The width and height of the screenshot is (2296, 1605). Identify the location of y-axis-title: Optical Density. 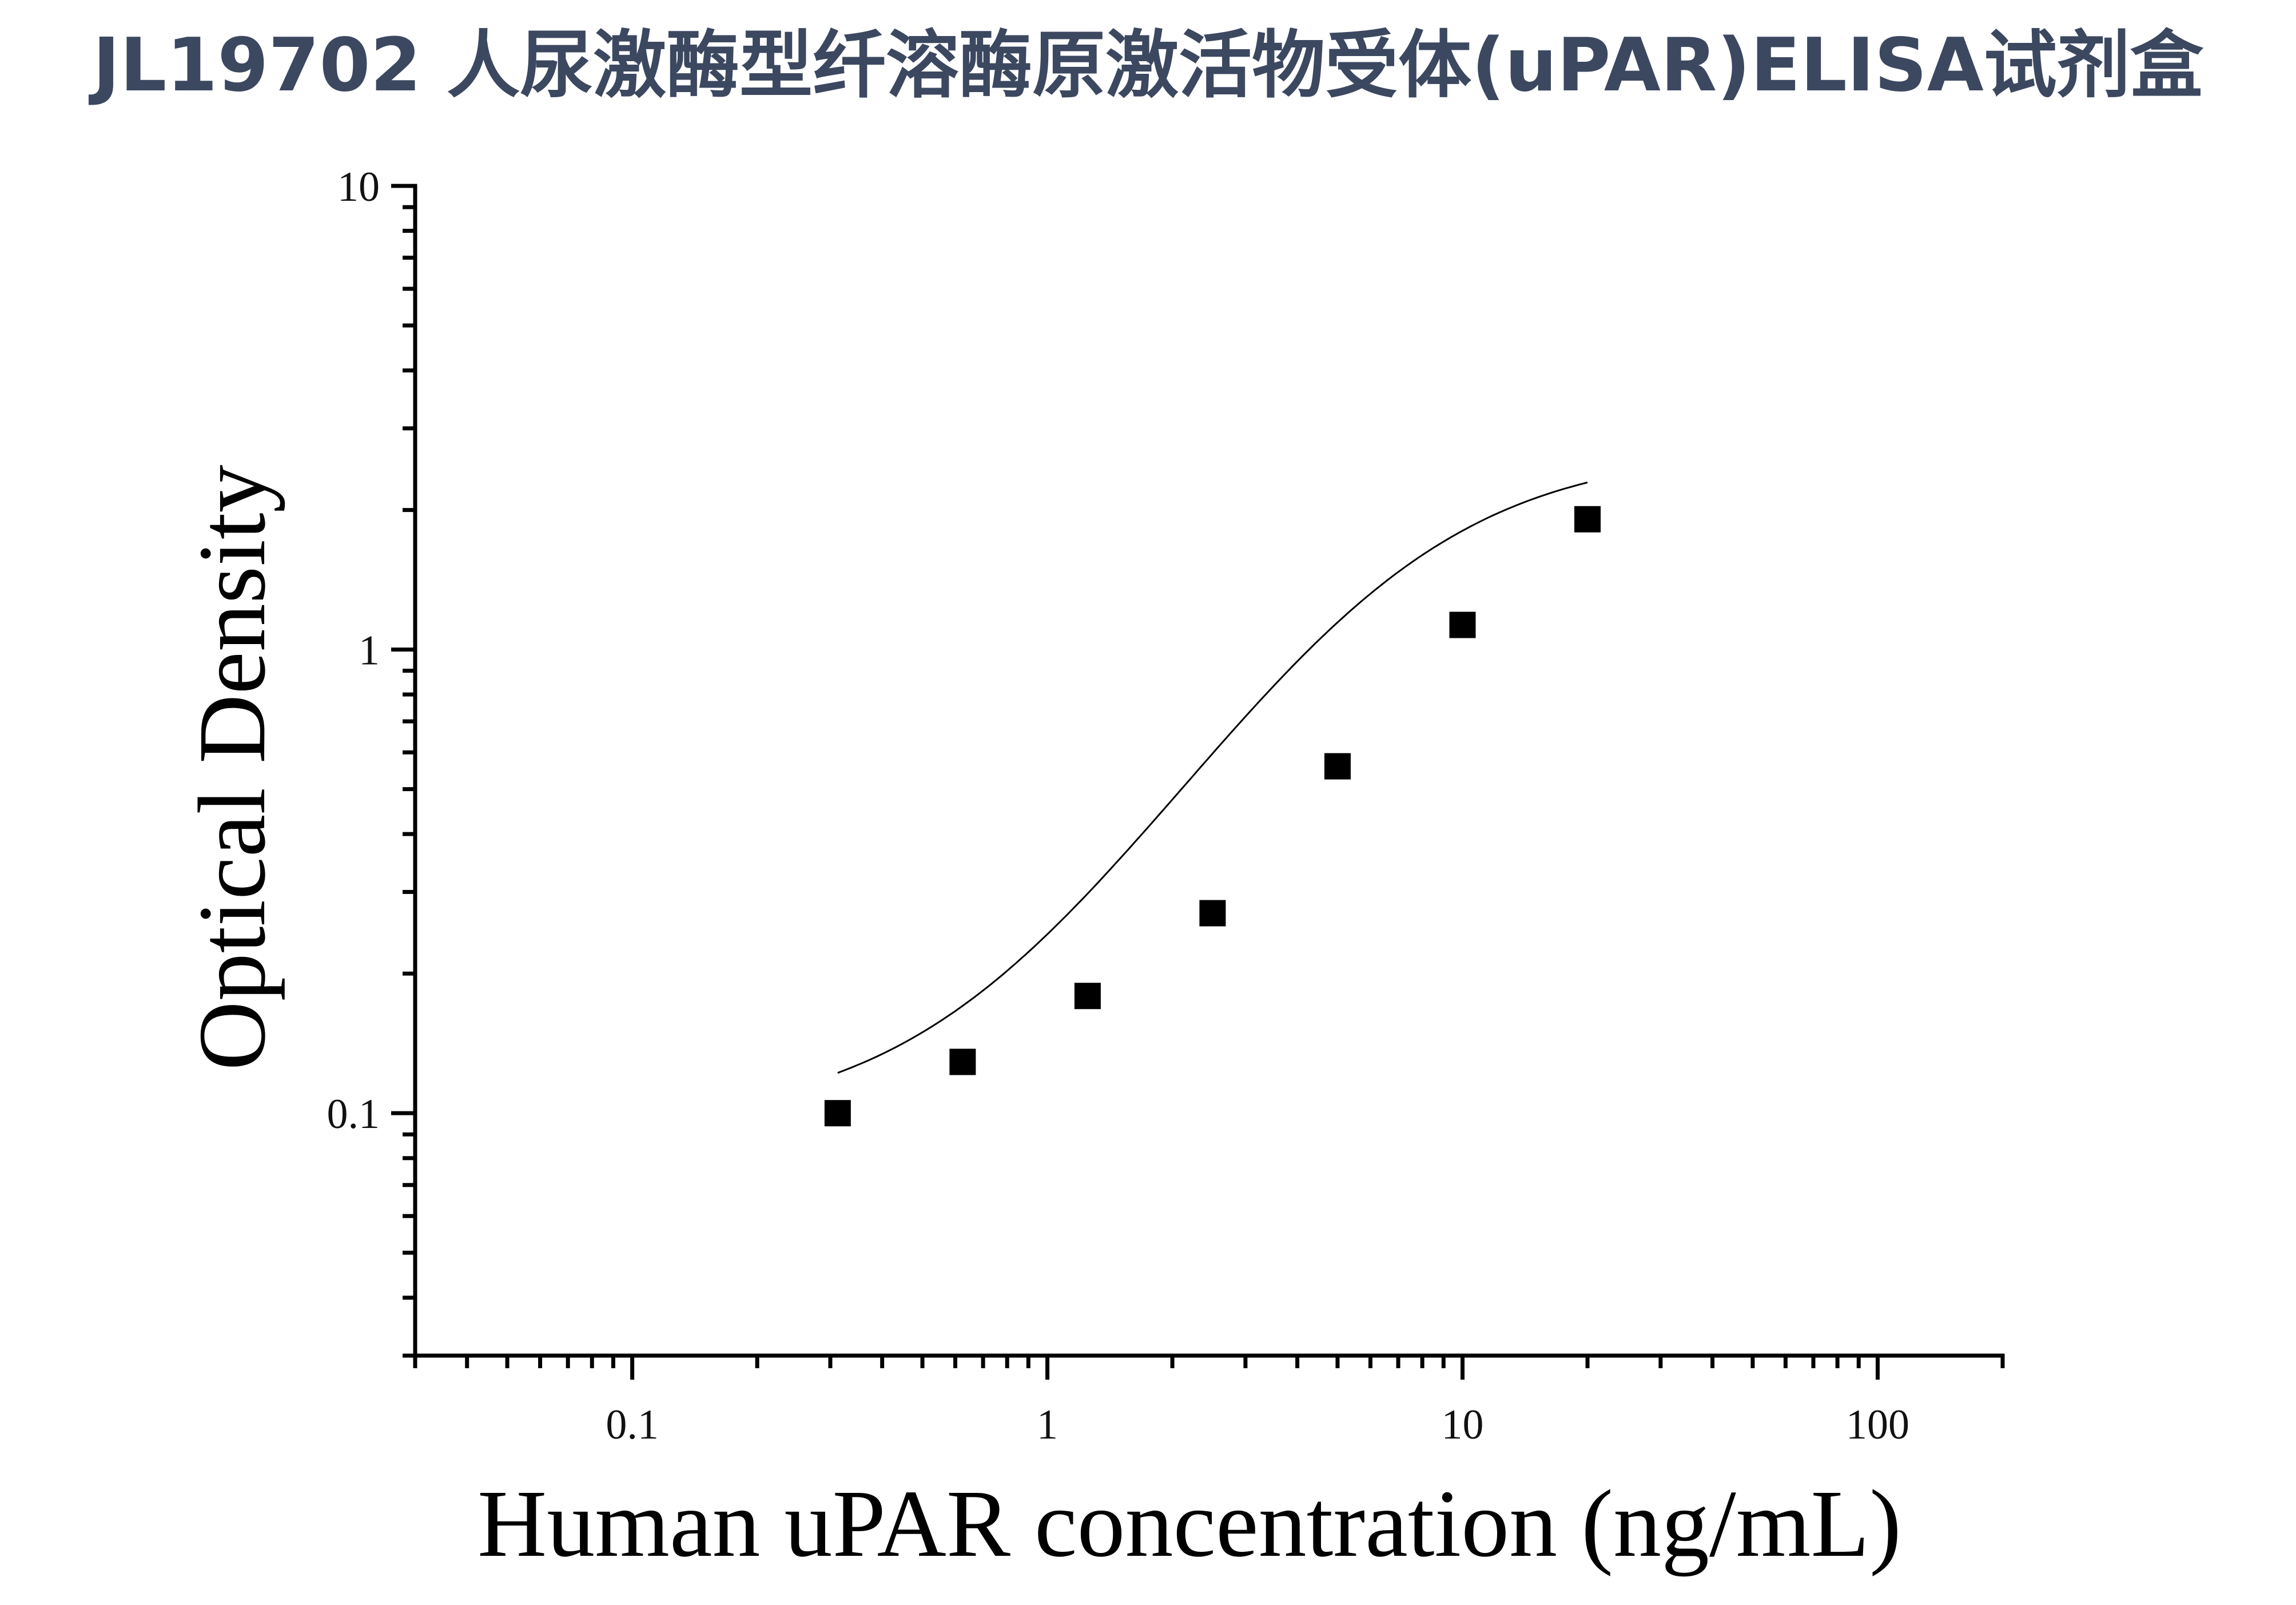
(232, 767).